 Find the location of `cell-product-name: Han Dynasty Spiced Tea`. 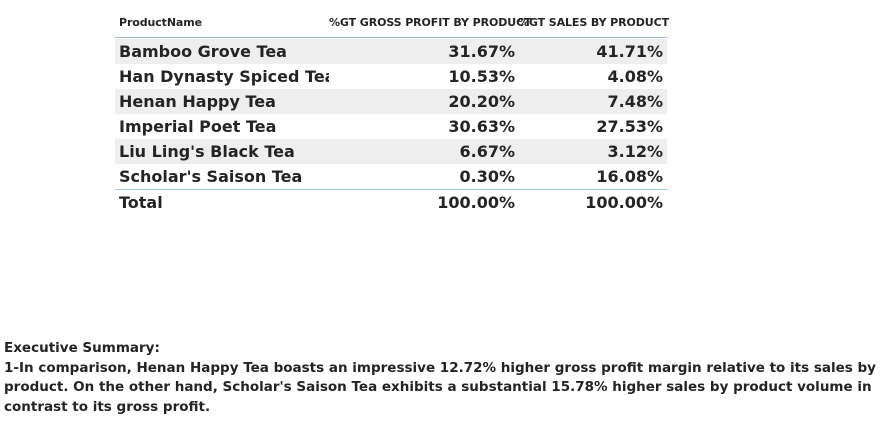

cell-product-name: Han Dynasty Spiced Tea is located at coordinates (224, 76).